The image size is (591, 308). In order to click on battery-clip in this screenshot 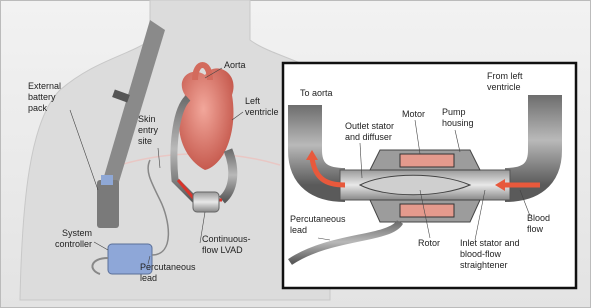, I will do `click(107, 180)`.